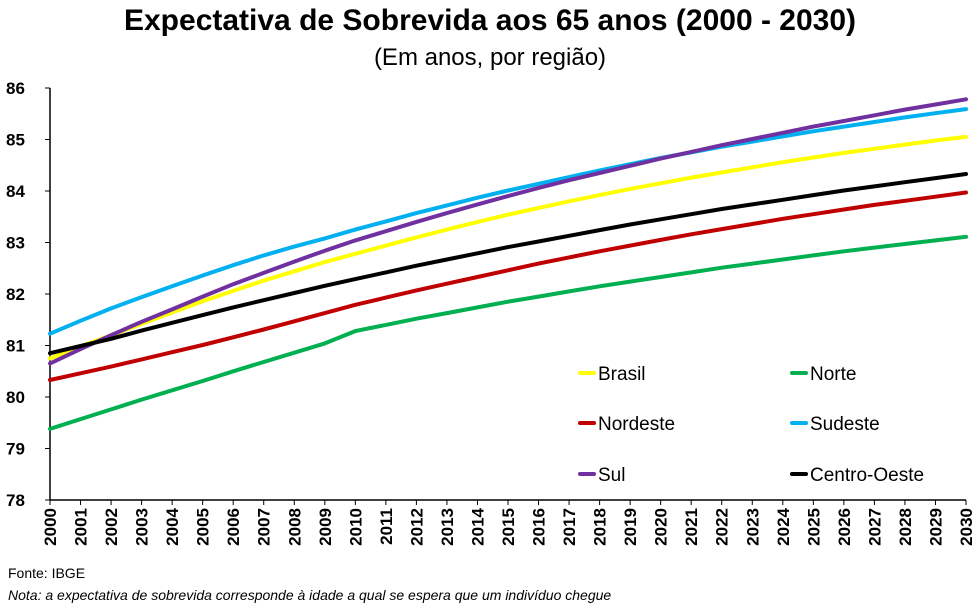  What do you see at coordinates (867, 475) in the screenshot?
I see `legend-label-centro-oeste: Centro-Oeste` at bounding box center [867, 475].